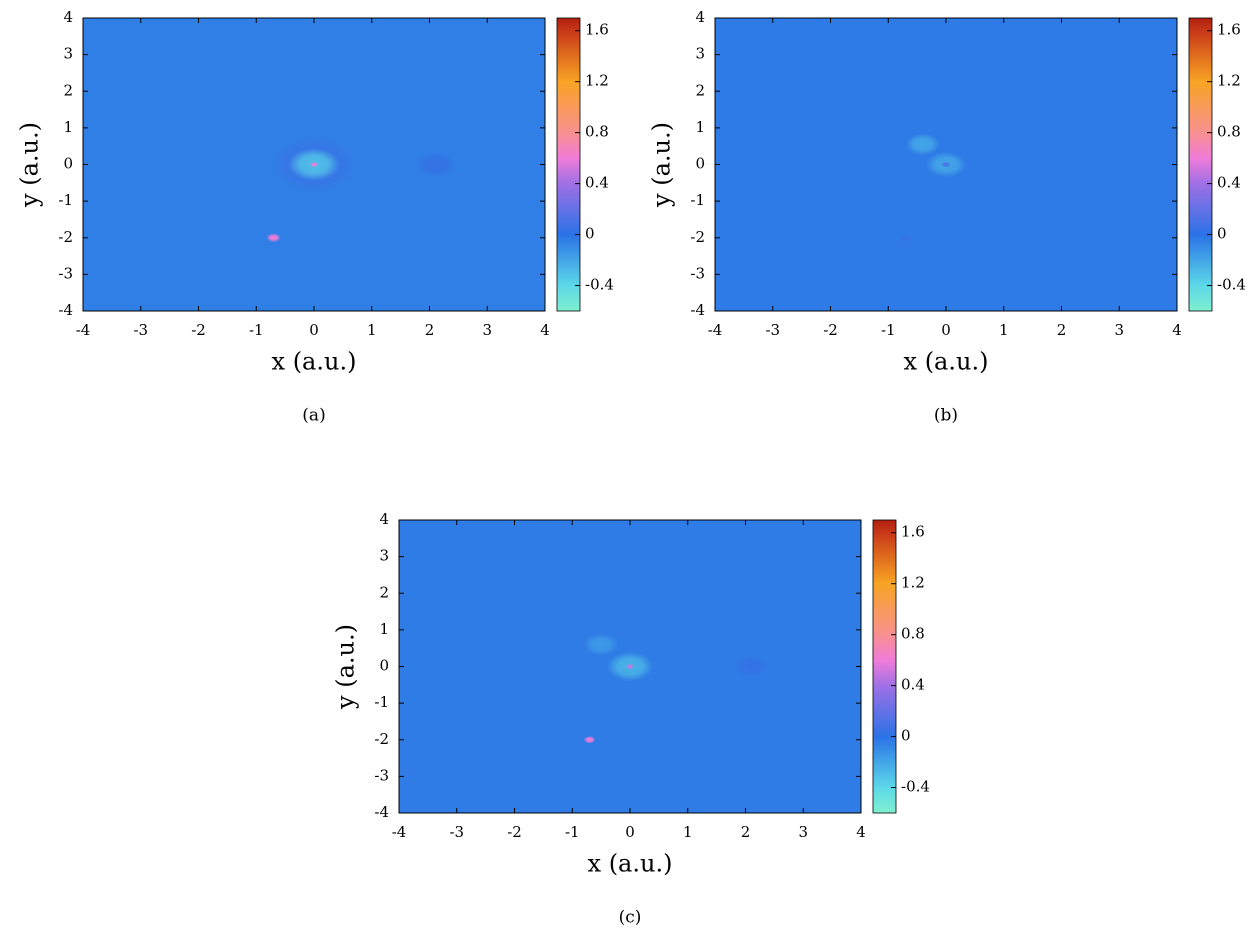 Image resolution: width=1259 pixels, height=932 pixels. Describe the element at coordinates (630, 918) in the screenshot. I see `caption: (c)` at that location.